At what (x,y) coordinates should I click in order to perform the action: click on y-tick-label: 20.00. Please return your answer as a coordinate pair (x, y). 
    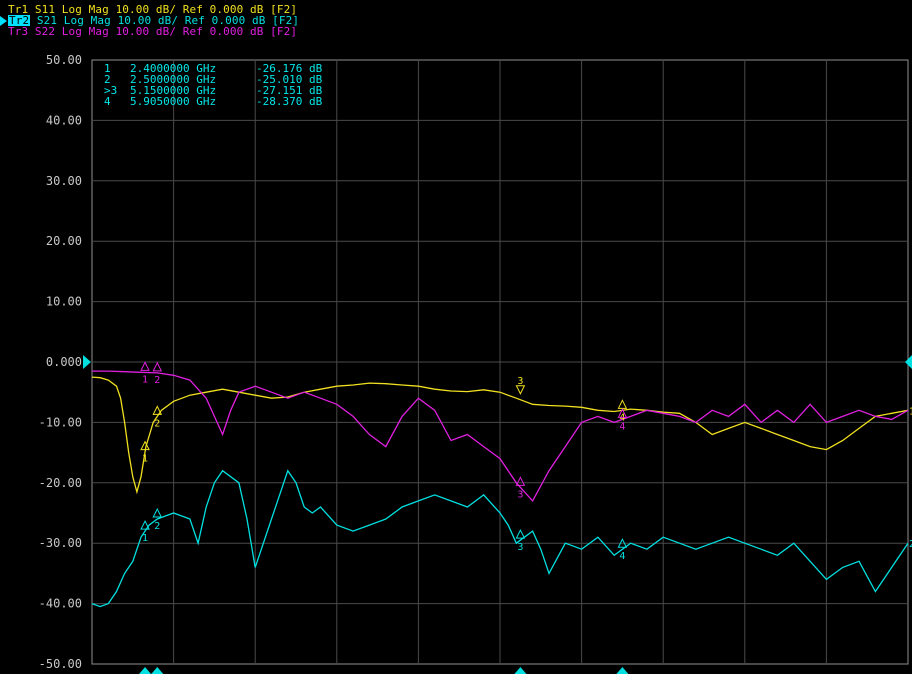
    Looking at the image, I should click on (64, 241).